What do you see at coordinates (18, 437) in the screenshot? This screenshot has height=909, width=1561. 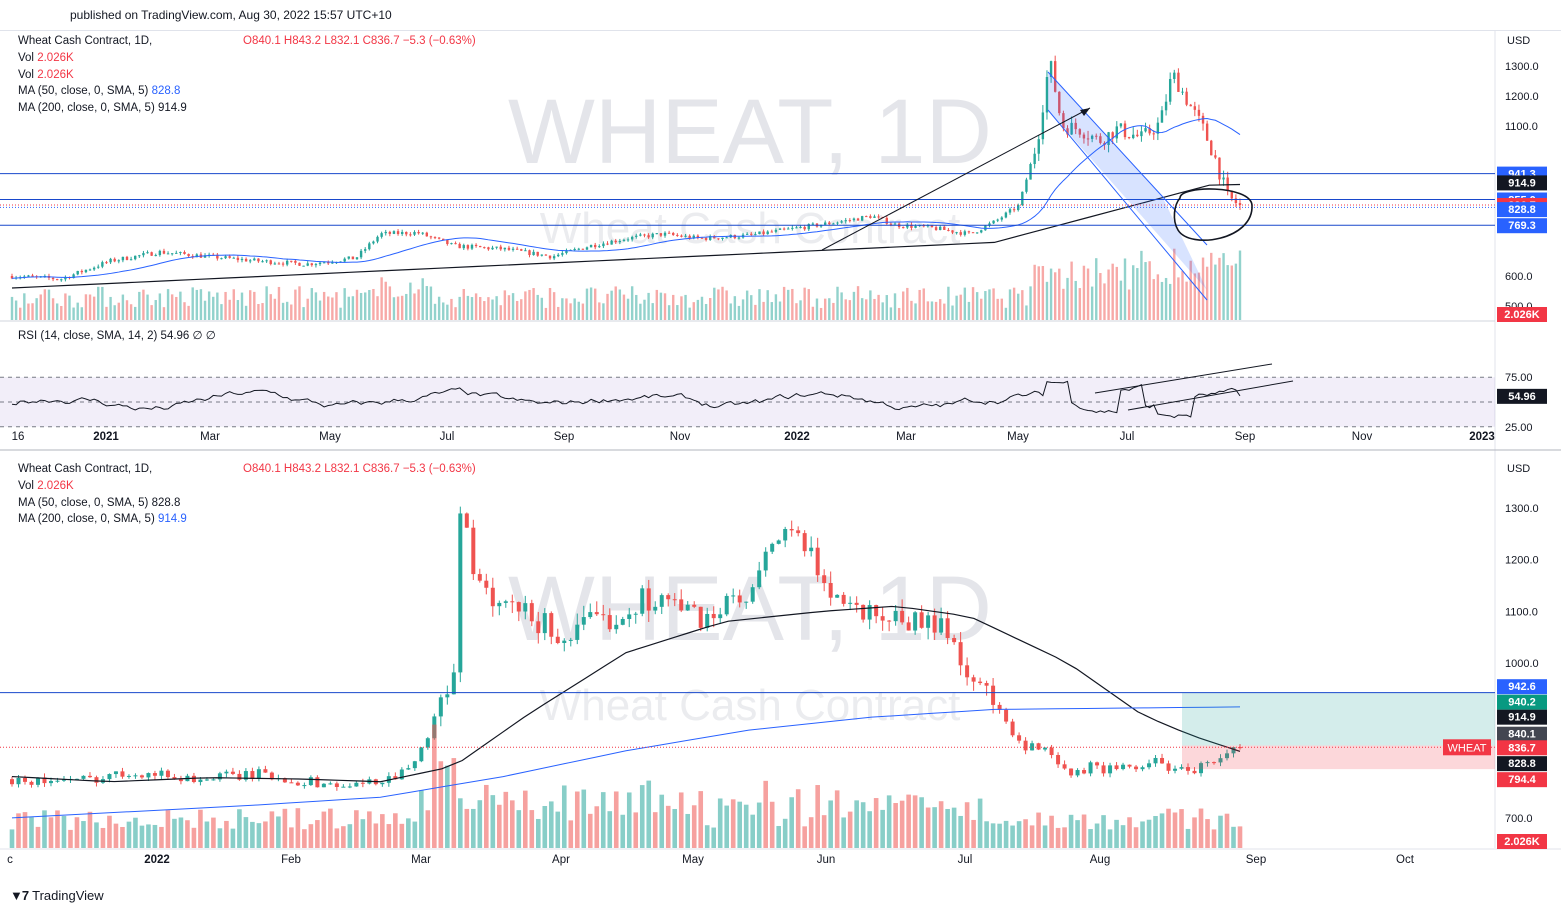 I see `top-x-tick: 16` at bounding box center [18, 437].